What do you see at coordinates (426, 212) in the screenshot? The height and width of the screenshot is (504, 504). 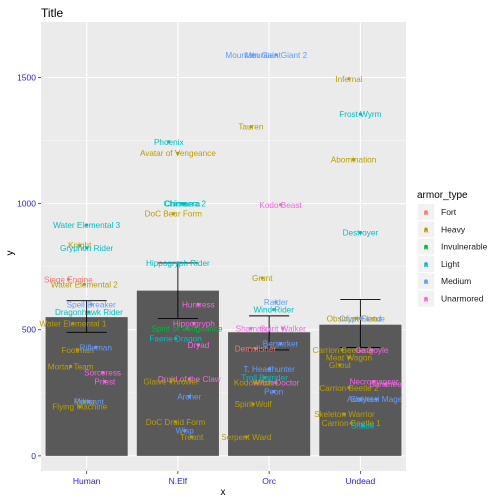 I see `legend-glyph-fort: a` at bounding box center [426, 212].